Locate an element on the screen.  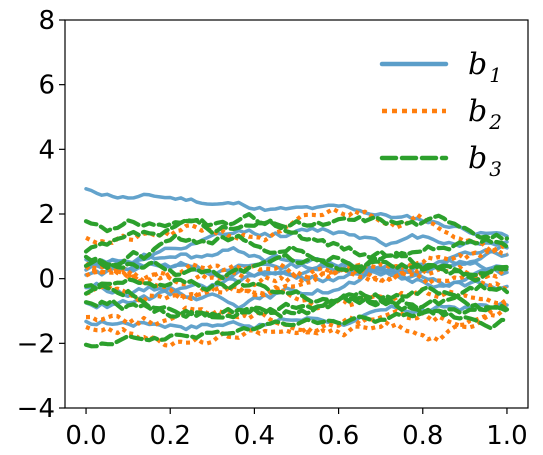
y-axis: −4 −2 0 2 4 6 8 is located at coordinates (41, 215).